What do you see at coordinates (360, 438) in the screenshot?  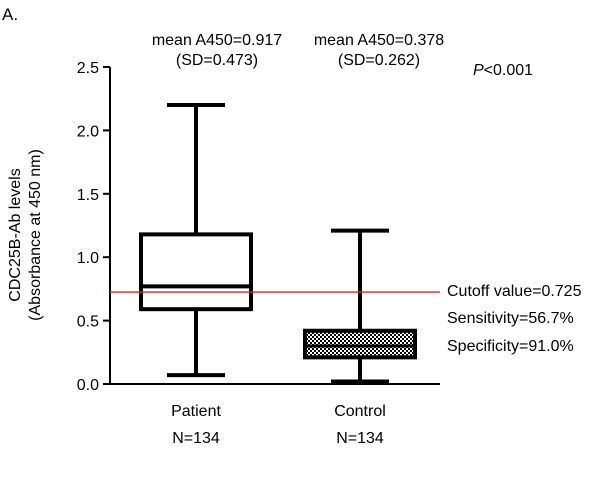 I see `n-label-control: N=134` at bounding box center [360, 438].